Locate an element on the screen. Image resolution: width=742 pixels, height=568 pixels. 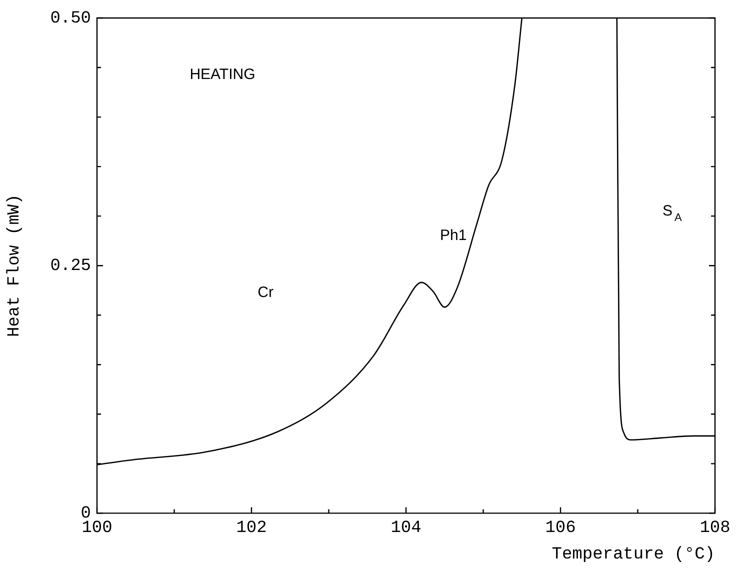
x-tick-label: 108 is located at coordinates (715, 528).